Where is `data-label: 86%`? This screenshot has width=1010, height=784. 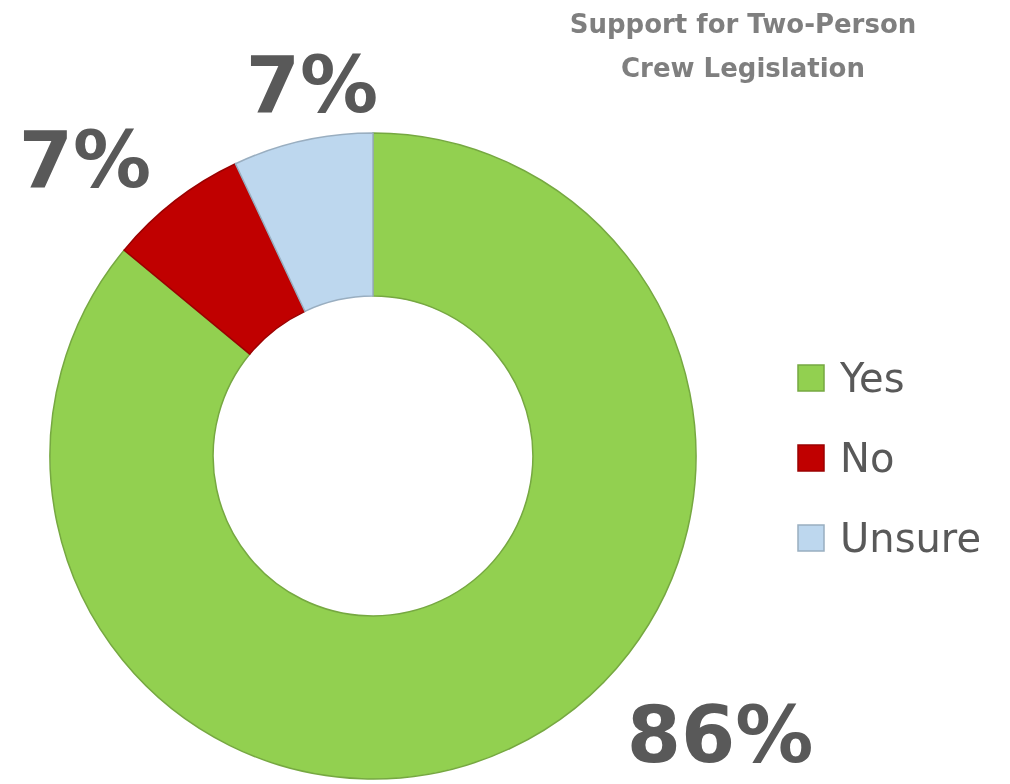 data-label: 86% is located at coordinates (720, 735).